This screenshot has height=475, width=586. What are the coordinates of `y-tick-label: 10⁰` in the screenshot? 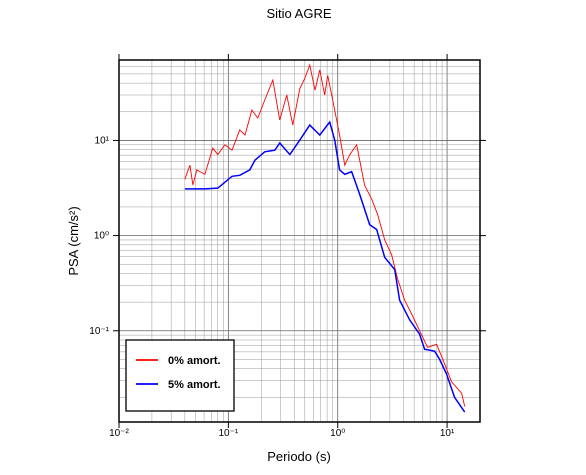 It's located at (101, 236).